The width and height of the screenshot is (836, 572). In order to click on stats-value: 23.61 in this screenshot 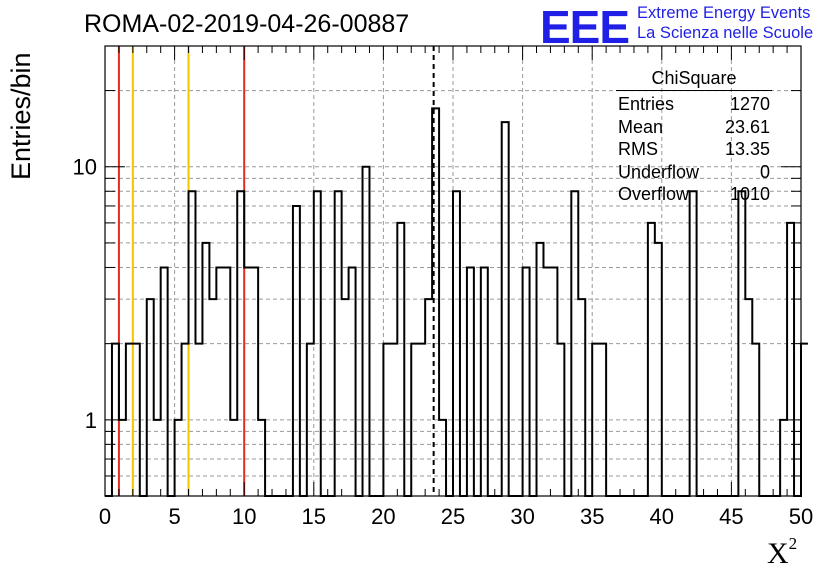, I will do `click(747, 126)`.